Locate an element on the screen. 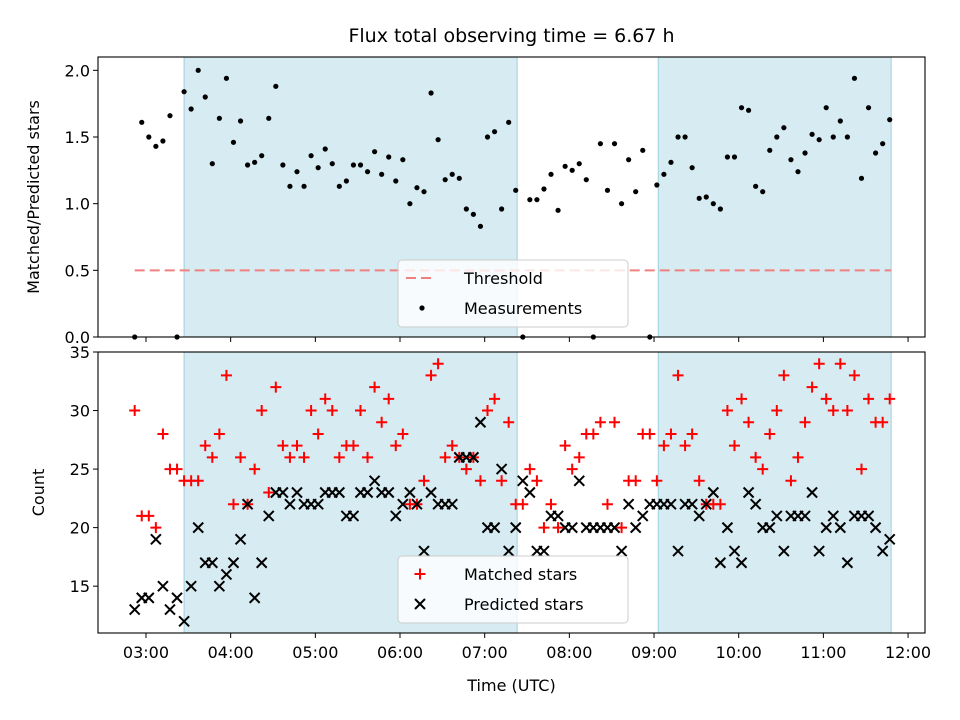 The image size is (960, 720). legend-box is located at coordinates (513, 293).